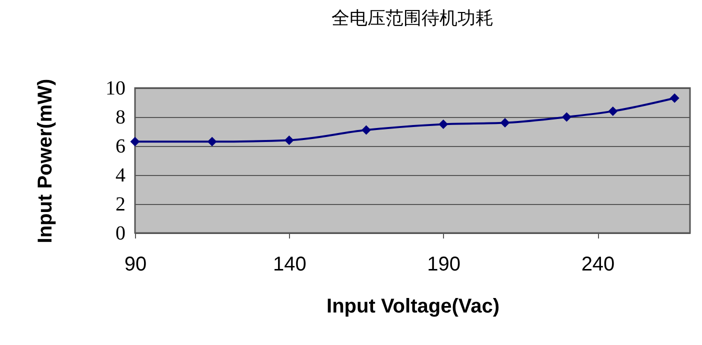  I want to click on y-tick-label: 10, so click(116, 89).